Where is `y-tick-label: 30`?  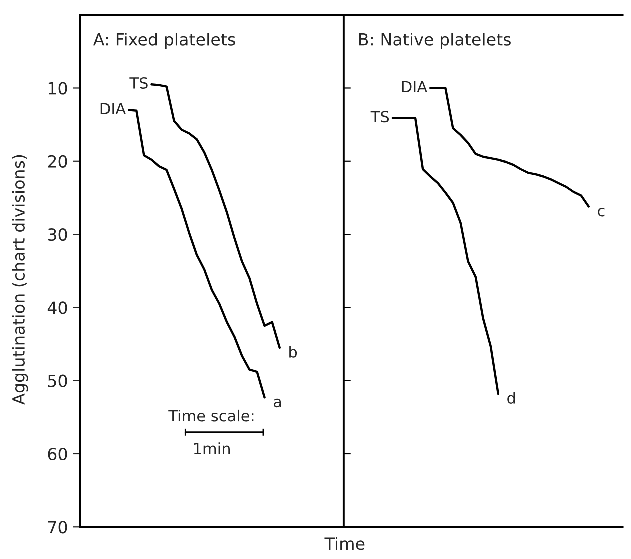
y-tick-label: 30 is located at coordinates (58, 235).